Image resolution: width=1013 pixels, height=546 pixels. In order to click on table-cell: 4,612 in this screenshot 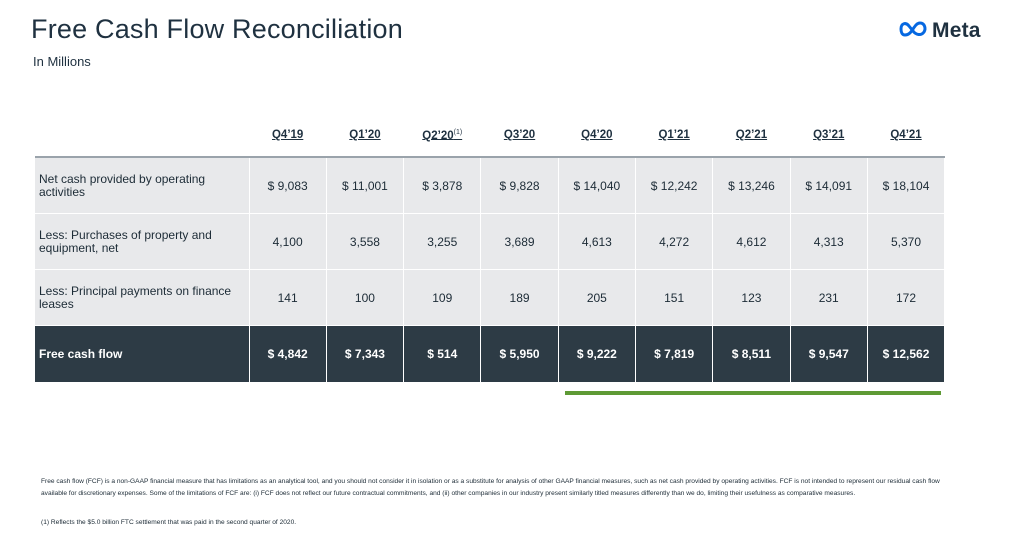, I will do `click(751, 241)`.